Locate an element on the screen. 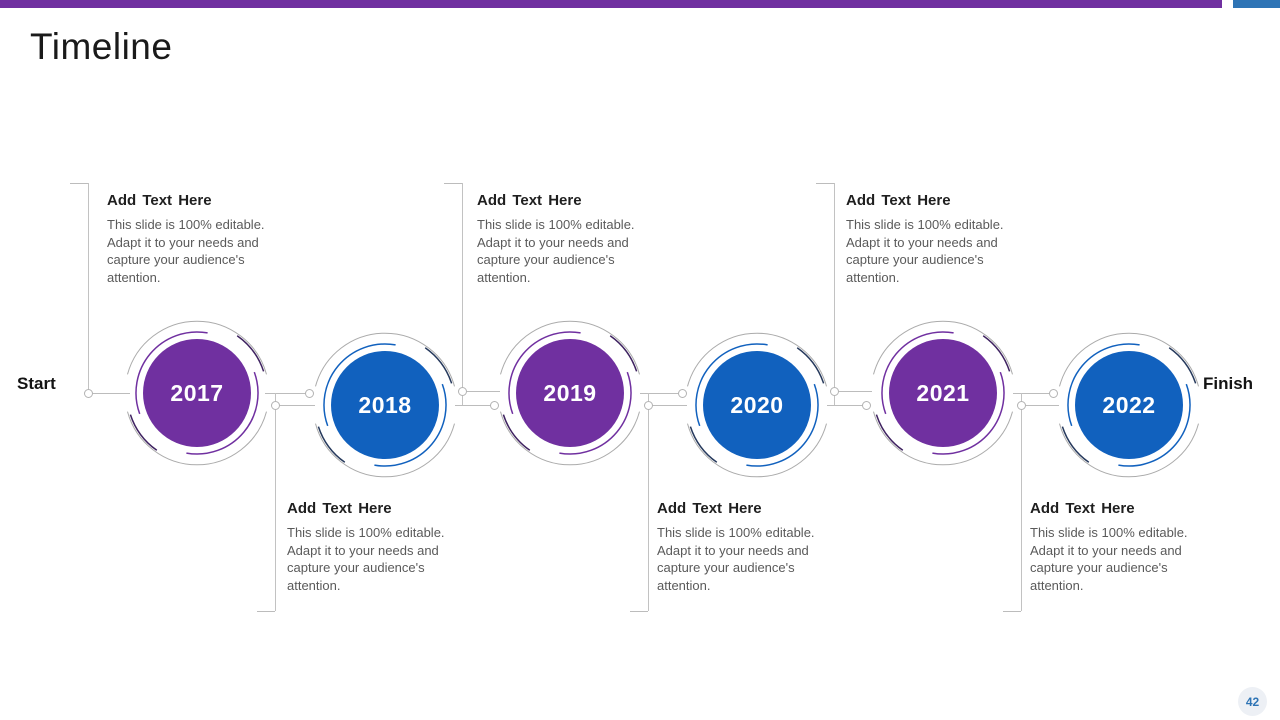 This screenshot has width=1280, height=720. page-title: Timeline is located at coordinates (101, 46).